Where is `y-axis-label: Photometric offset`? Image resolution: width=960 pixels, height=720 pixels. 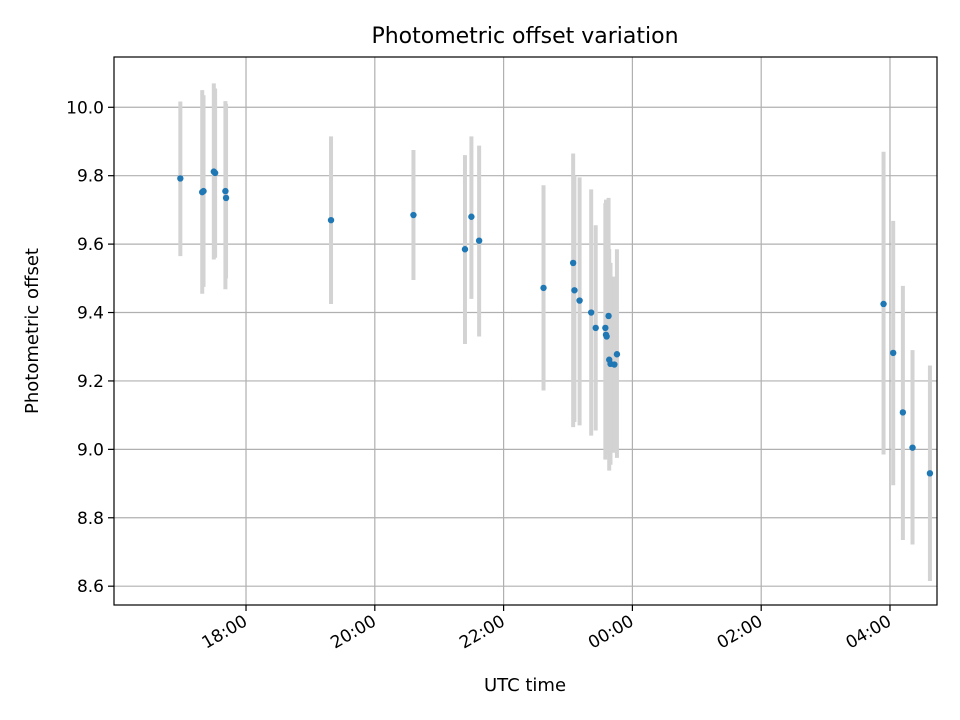
y-axis-label: Photometric offset is located at coordinates (32, 331).